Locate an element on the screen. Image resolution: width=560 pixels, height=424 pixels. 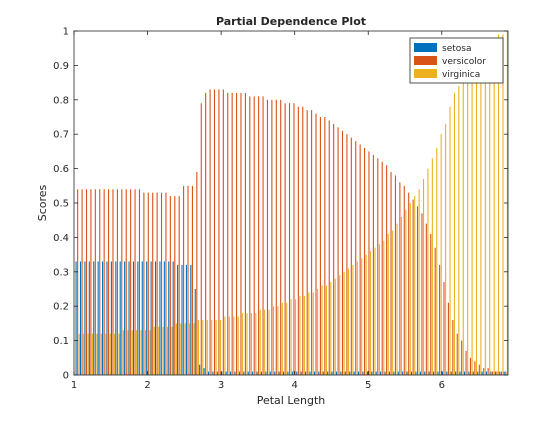
legend-label-virginica: virginica is located at coordinates (461, 75).